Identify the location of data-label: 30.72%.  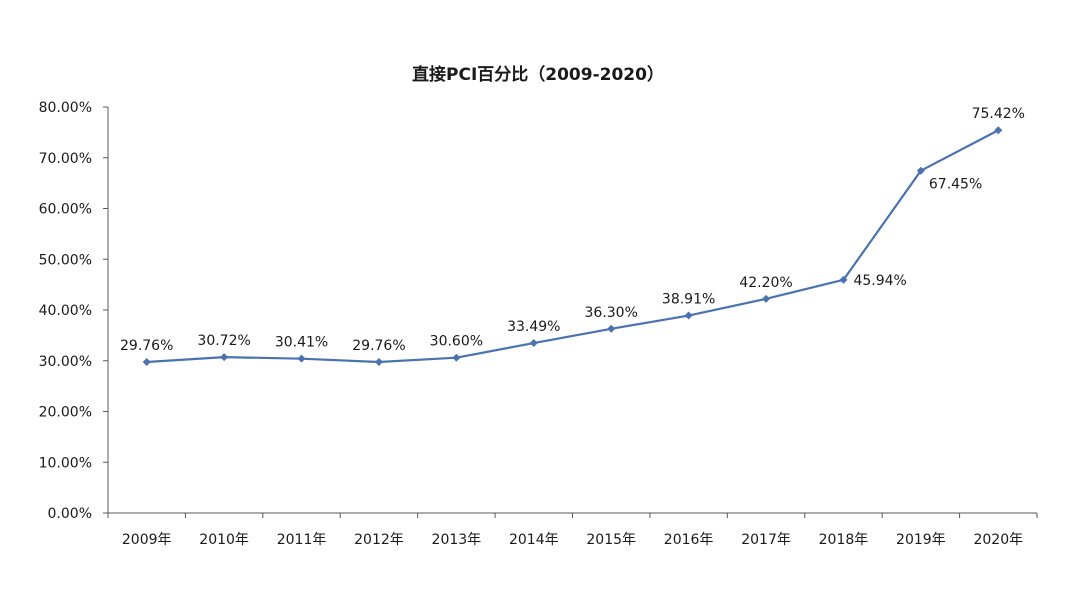
(223, 341).